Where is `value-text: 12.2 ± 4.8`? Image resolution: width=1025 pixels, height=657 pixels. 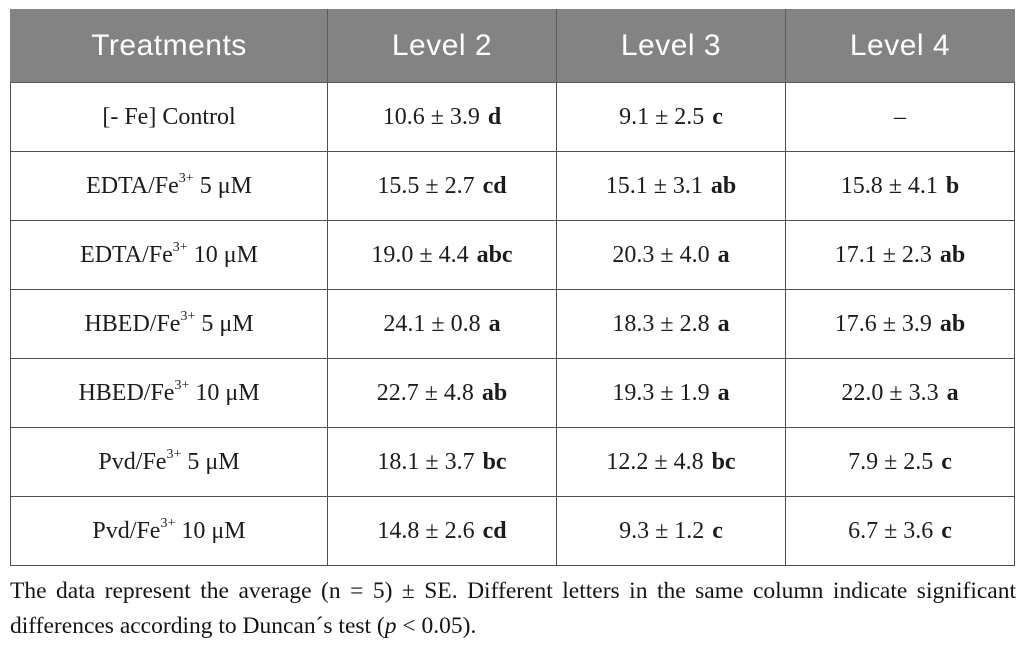 value-text: 12.2 ± 4.8 is located at coordinates (655, 461).